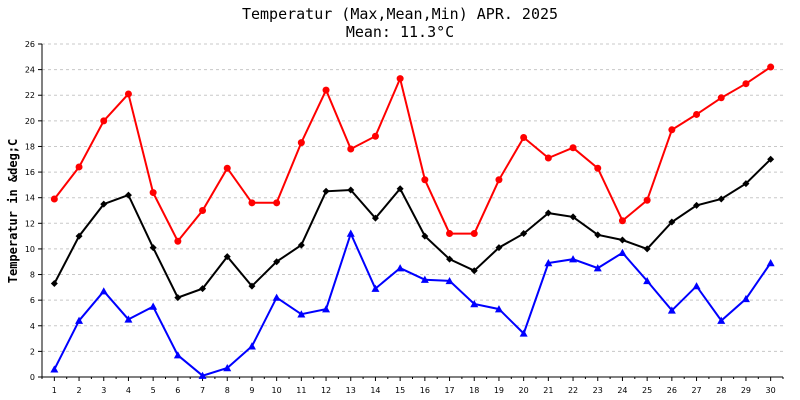  What do you see at coordinates (103, 390) in the screenshot?
I see `x-tick-label-3: 3` at bounding box center [103, 390].